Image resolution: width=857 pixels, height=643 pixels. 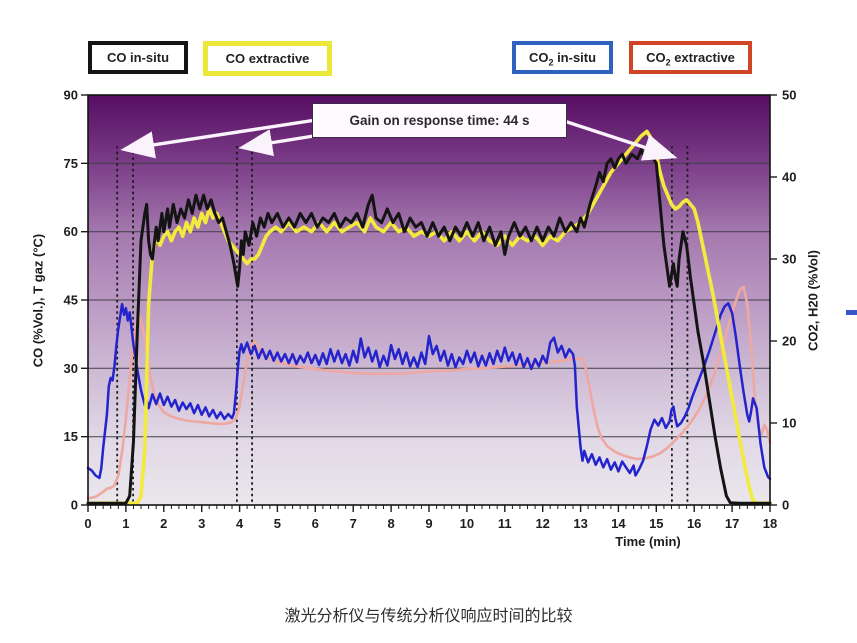 What do you see at coordinates (648, 541) in the screenshot?
I see `x-axis-title: Time (min)` at bounding box center [648, 541].